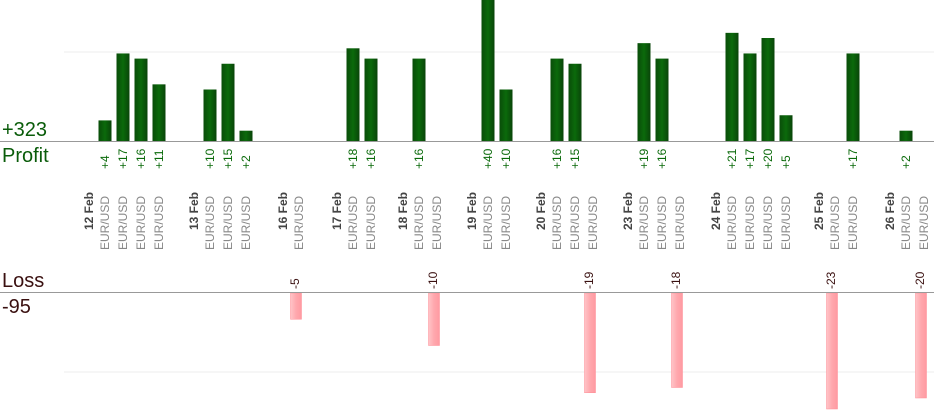  What do you see at coordinates (890, 211) in the screenshot?
I see `date-label: 26 Feb` at bounding box center [890, 211].